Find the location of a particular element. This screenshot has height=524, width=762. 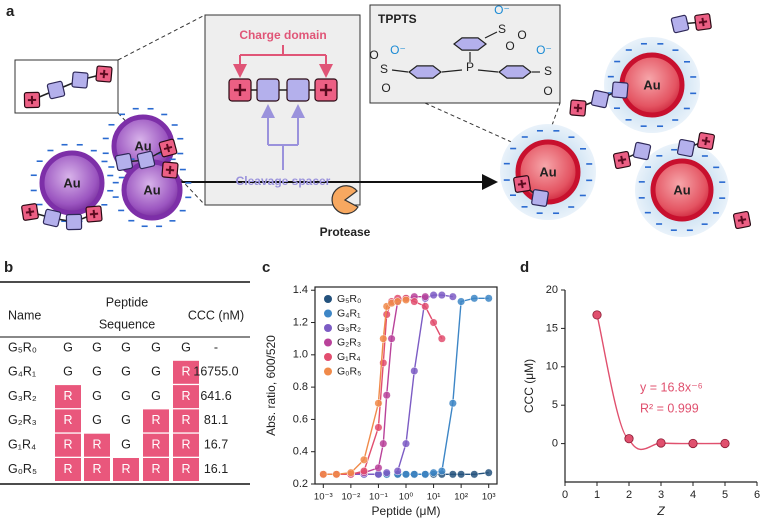

y-axis-label: CCC (μM) is located at coordinates (529, 386).